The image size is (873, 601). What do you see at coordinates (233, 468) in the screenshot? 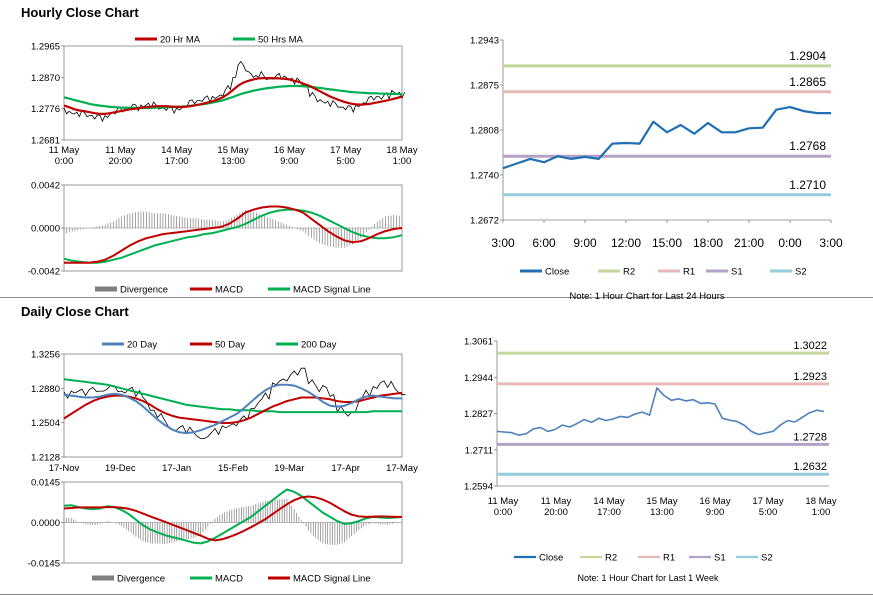
I see `daily-price-x-tick: 15-Feb` at bounding box center [233, 468].